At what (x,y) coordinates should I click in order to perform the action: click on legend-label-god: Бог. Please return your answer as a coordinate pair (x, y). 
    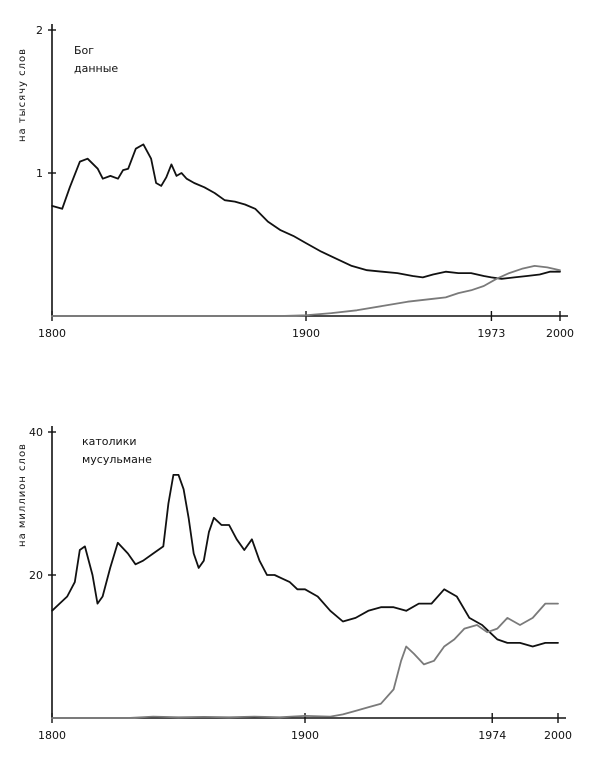
    Looking at the image, I should click on (84, 50).